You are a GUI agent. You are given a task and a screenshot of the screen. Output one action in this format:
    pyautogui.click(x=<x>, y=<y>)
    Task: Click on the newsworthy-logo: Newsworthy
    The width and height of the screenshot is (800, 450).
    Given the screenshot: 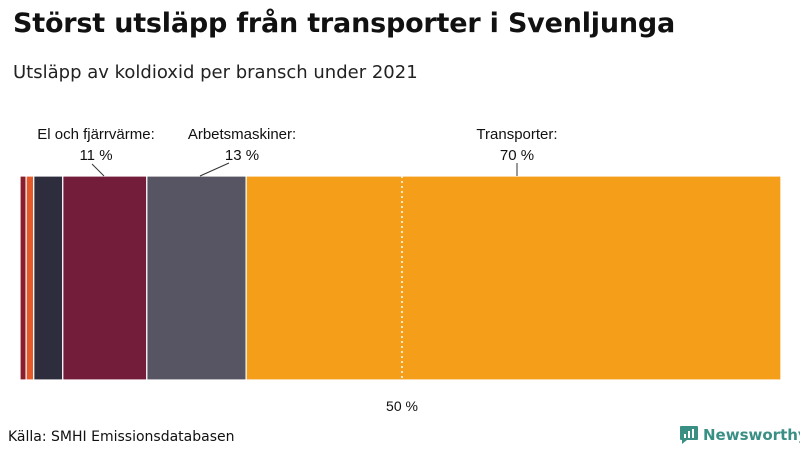 What is the action you would take?
    pyautogui.click(x=739, y=435)
    